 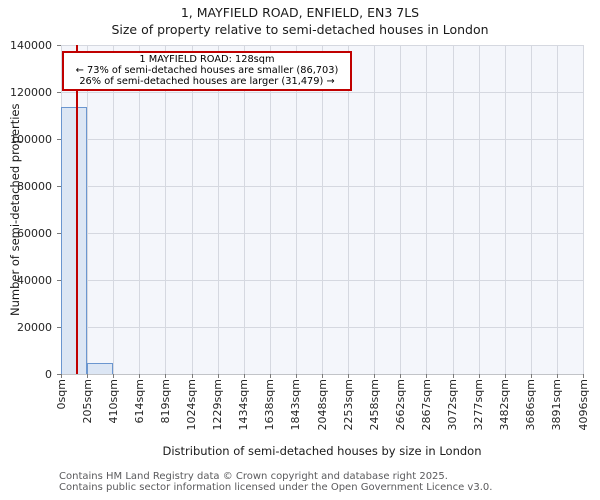 I want to click on property-size-marker-line, so click(x=77, y=209).